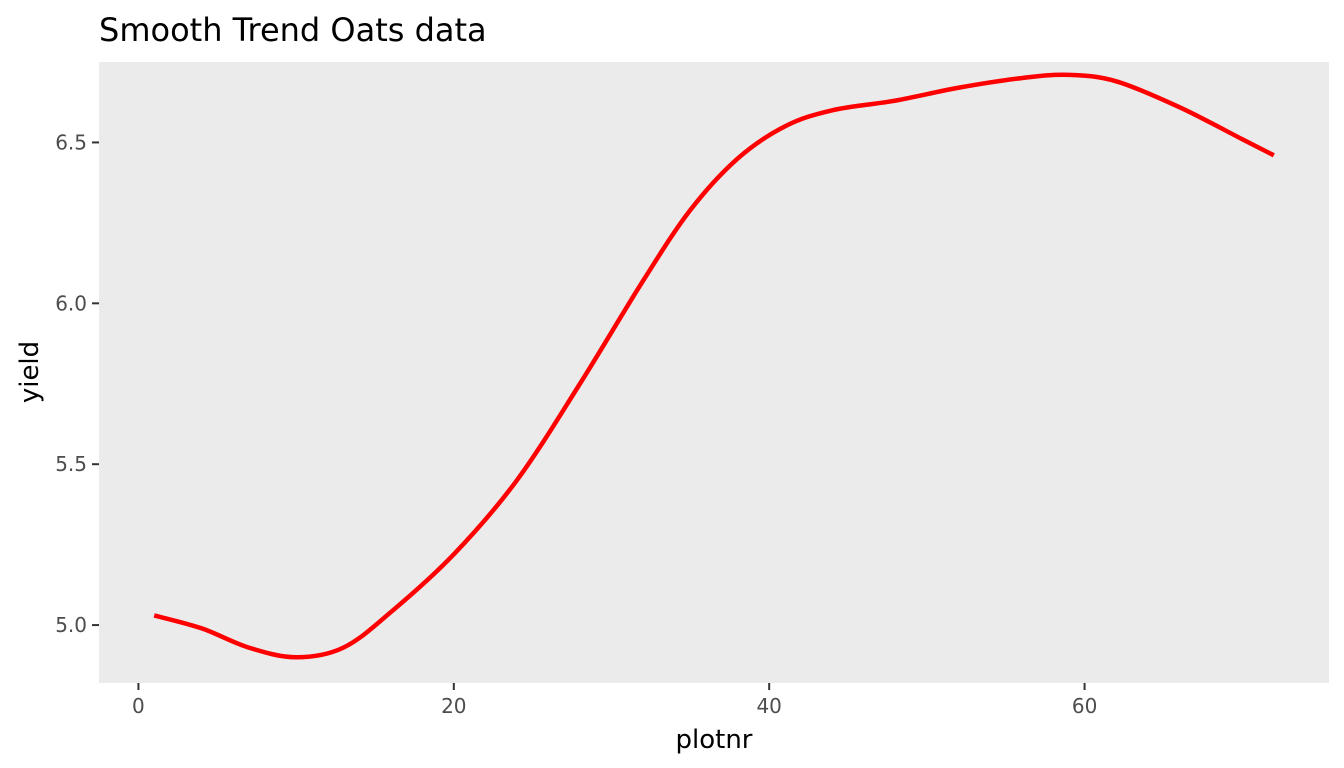 This screenshot has width=1344, height=768. Describe the element at coordinates (138, 706) in the screenshot. I see `x-tick-label: 0` at that location.